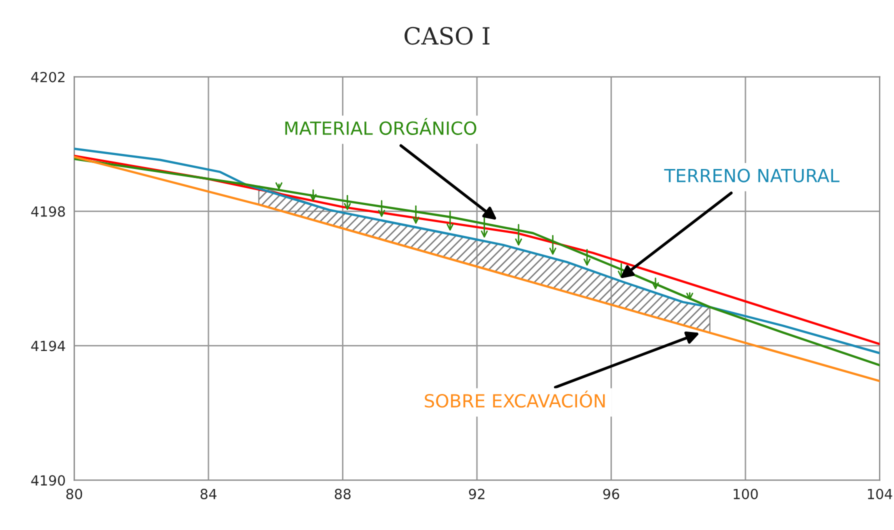 The width and height of the screenshot is (894, 530). What do you see at coordinates (47, 77) in the screenshot?
I see `y-tick-label: 4202` at bounding box center [47, 77].